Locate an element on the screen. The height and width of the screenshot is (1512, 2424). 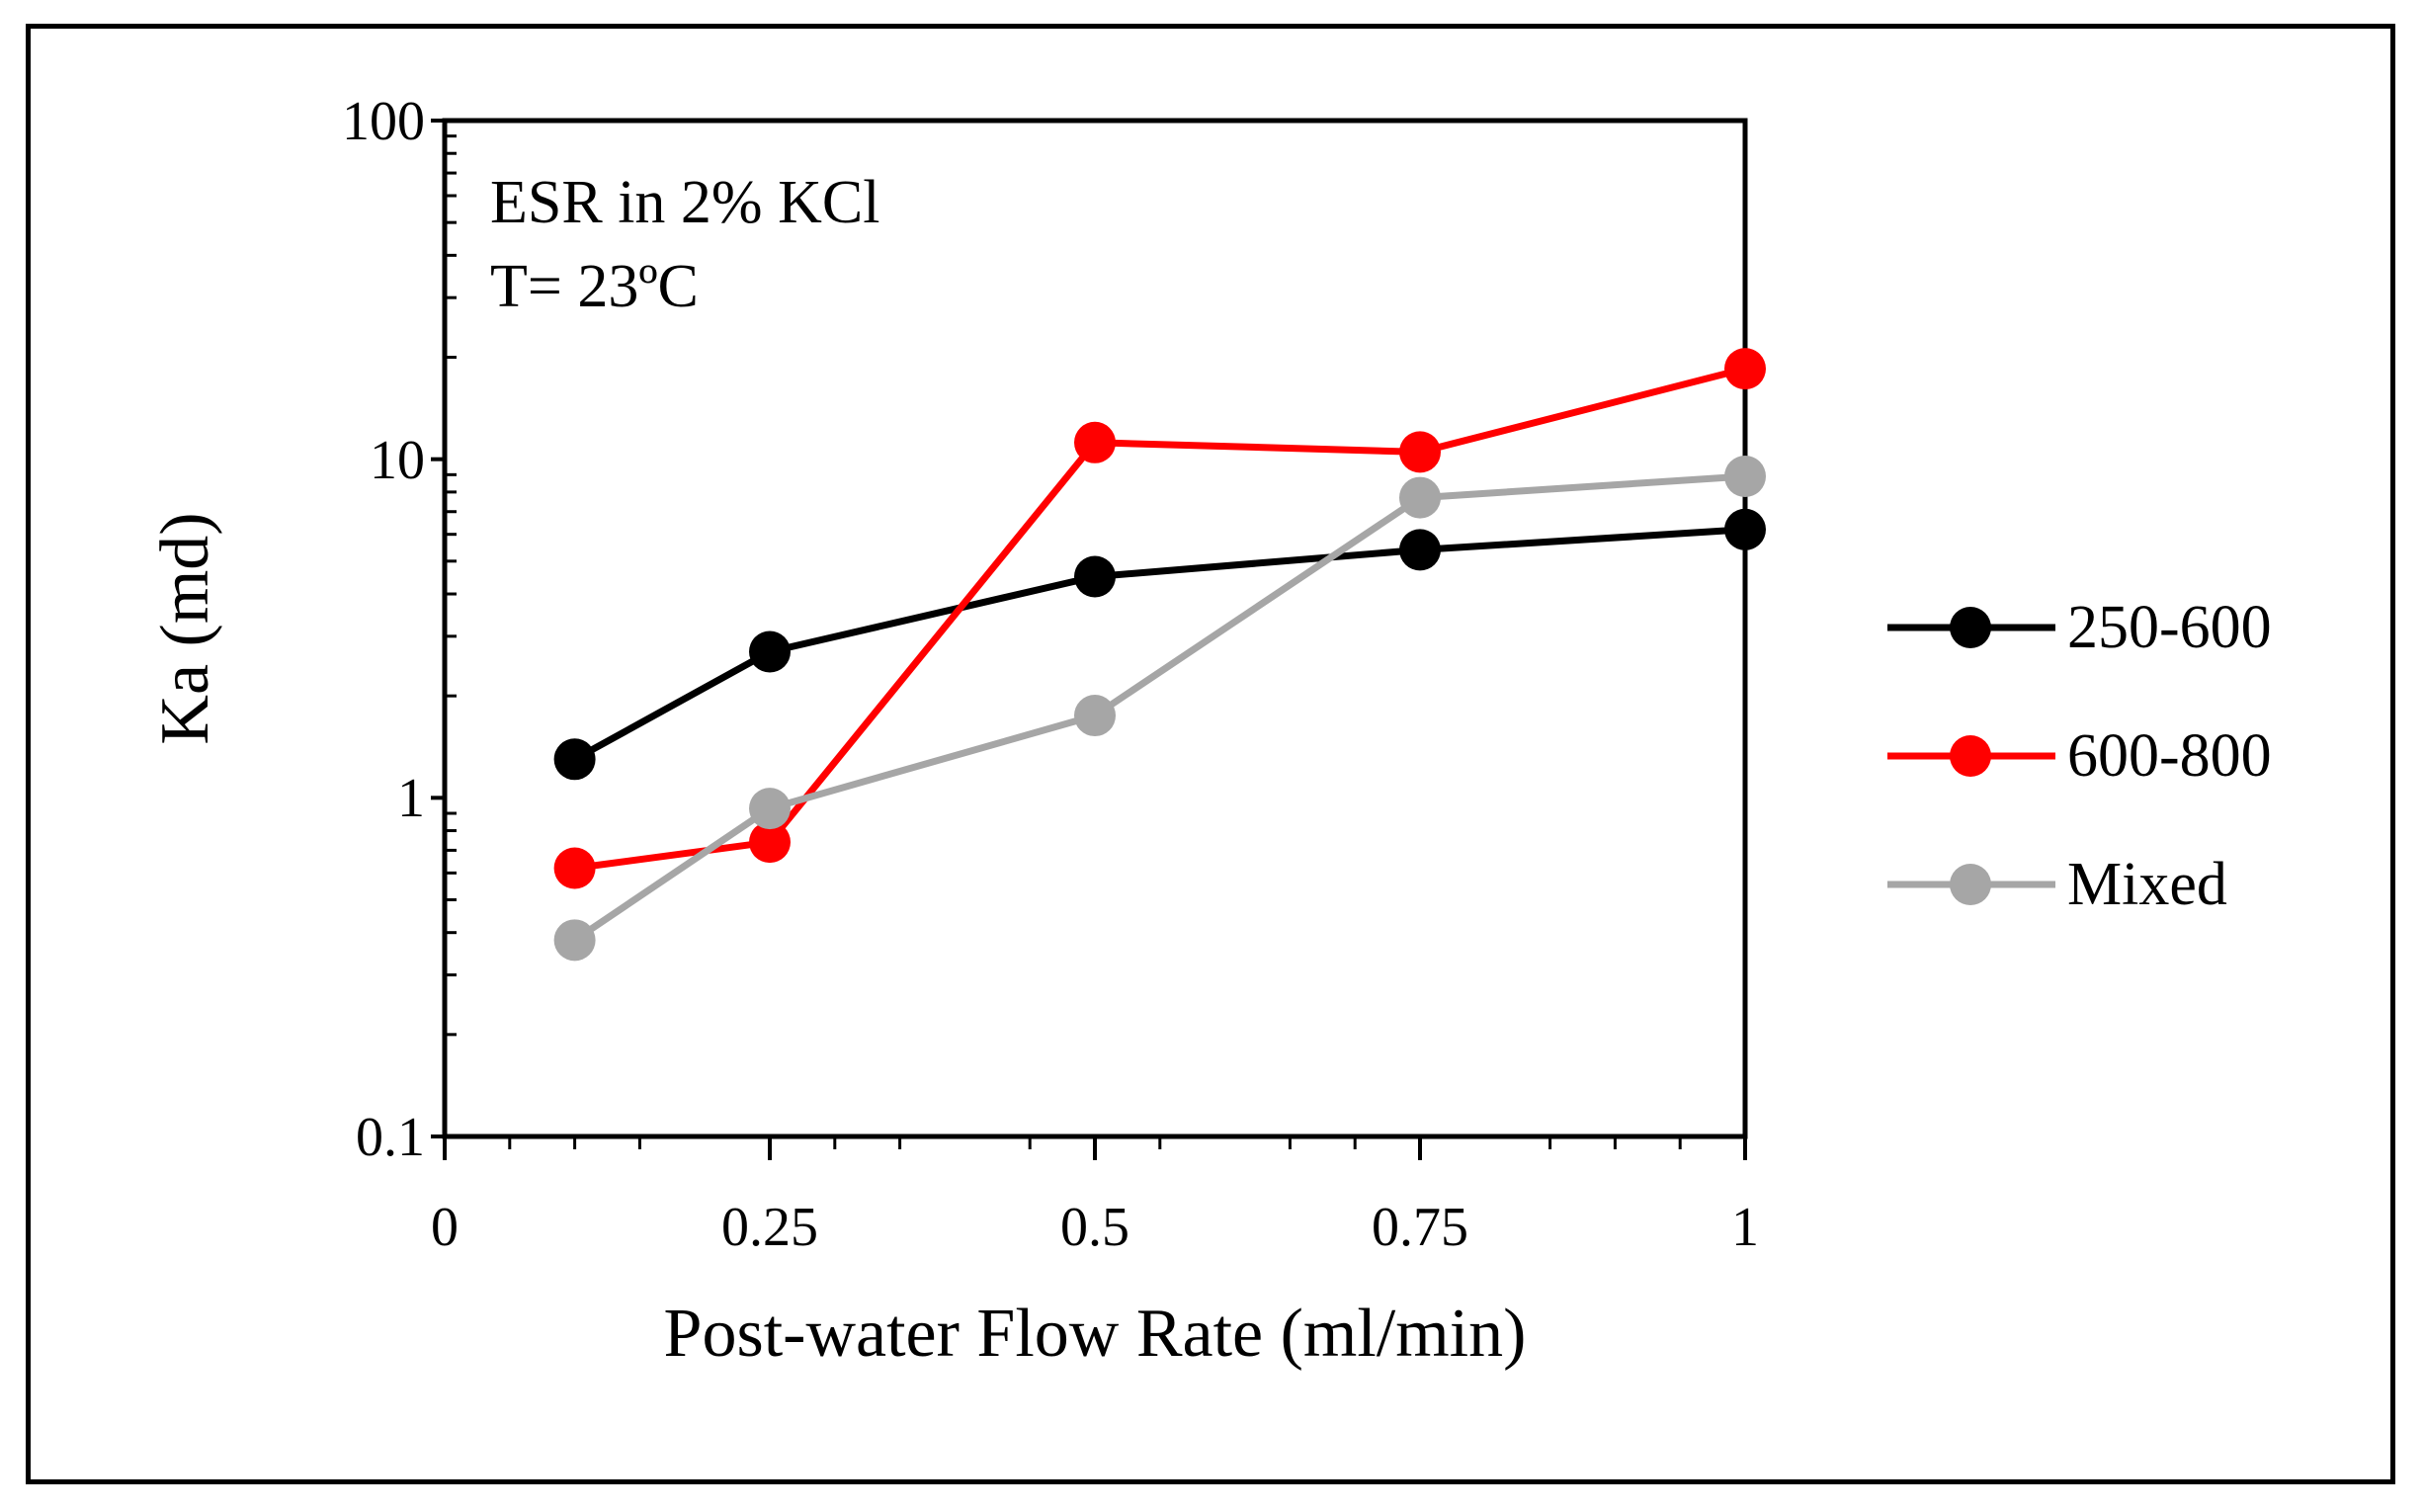
x-tick-label: 0.25 is located at coordinates (770, 1227).